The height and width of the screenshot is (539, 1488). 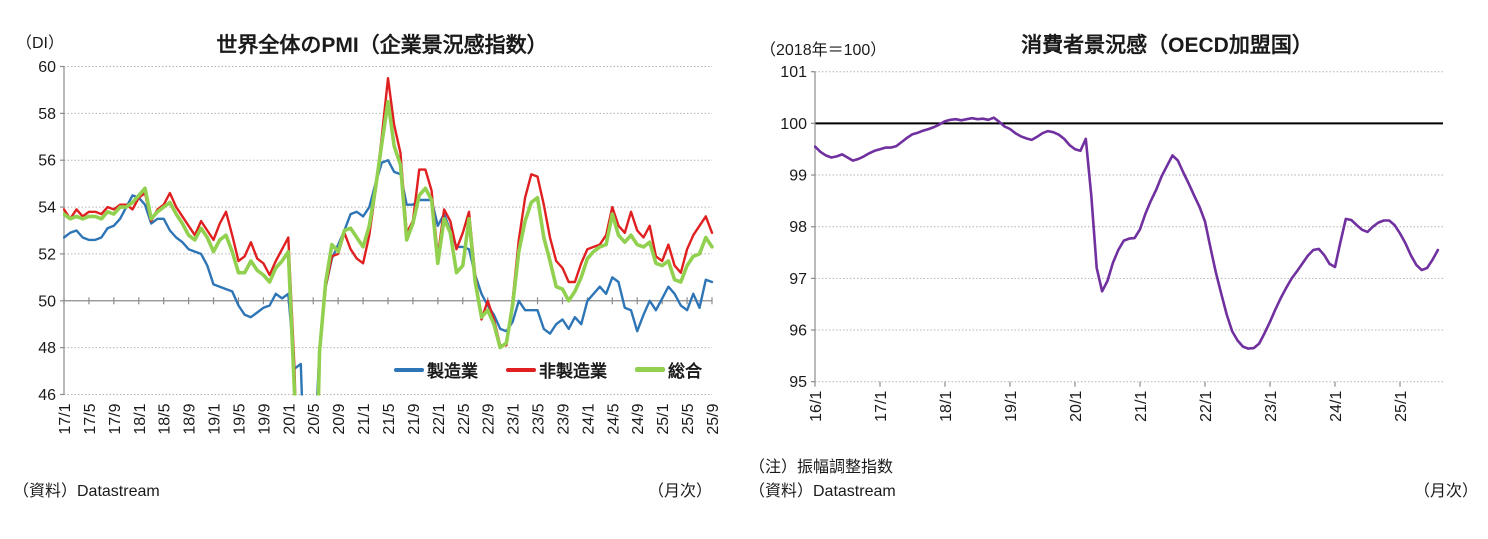 What do you see at coordinates (47, 301) in the screenshot?
I see `y-tick-label: 50` at bounding box center [47, 301].